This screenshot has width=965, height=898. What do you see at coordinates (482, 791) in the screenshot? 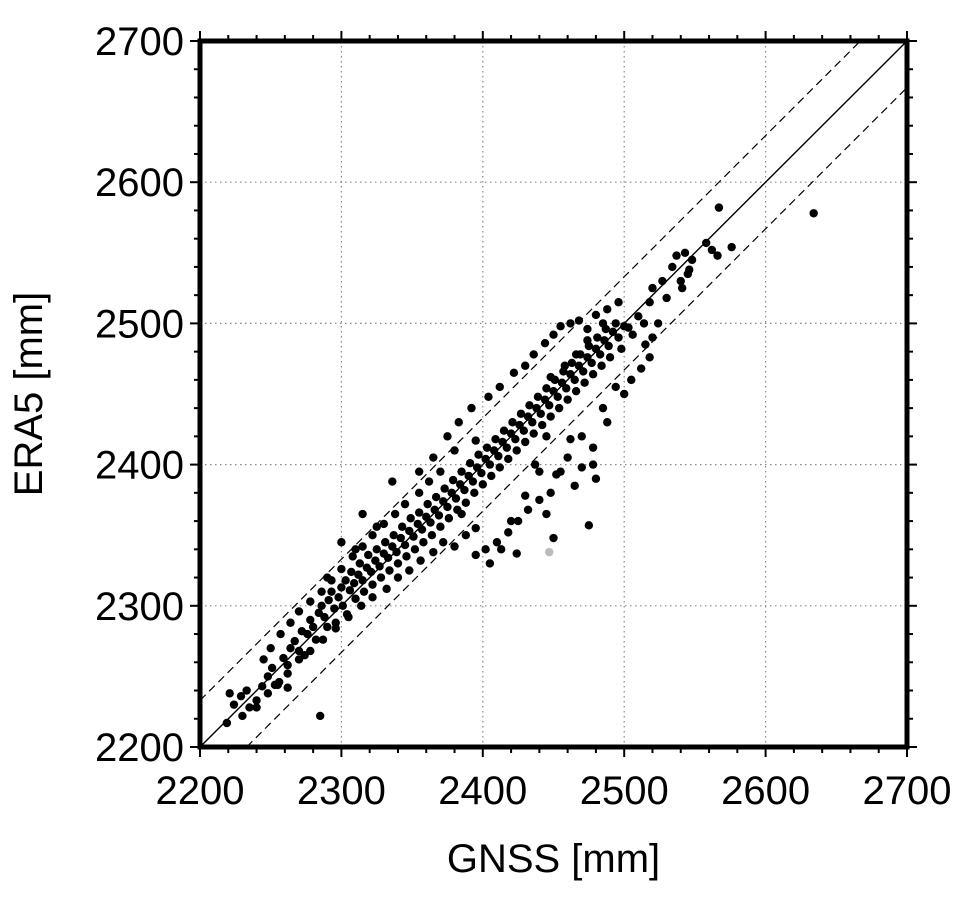
I see `x-tick-label: 2400` at bounding box center [482, 791].